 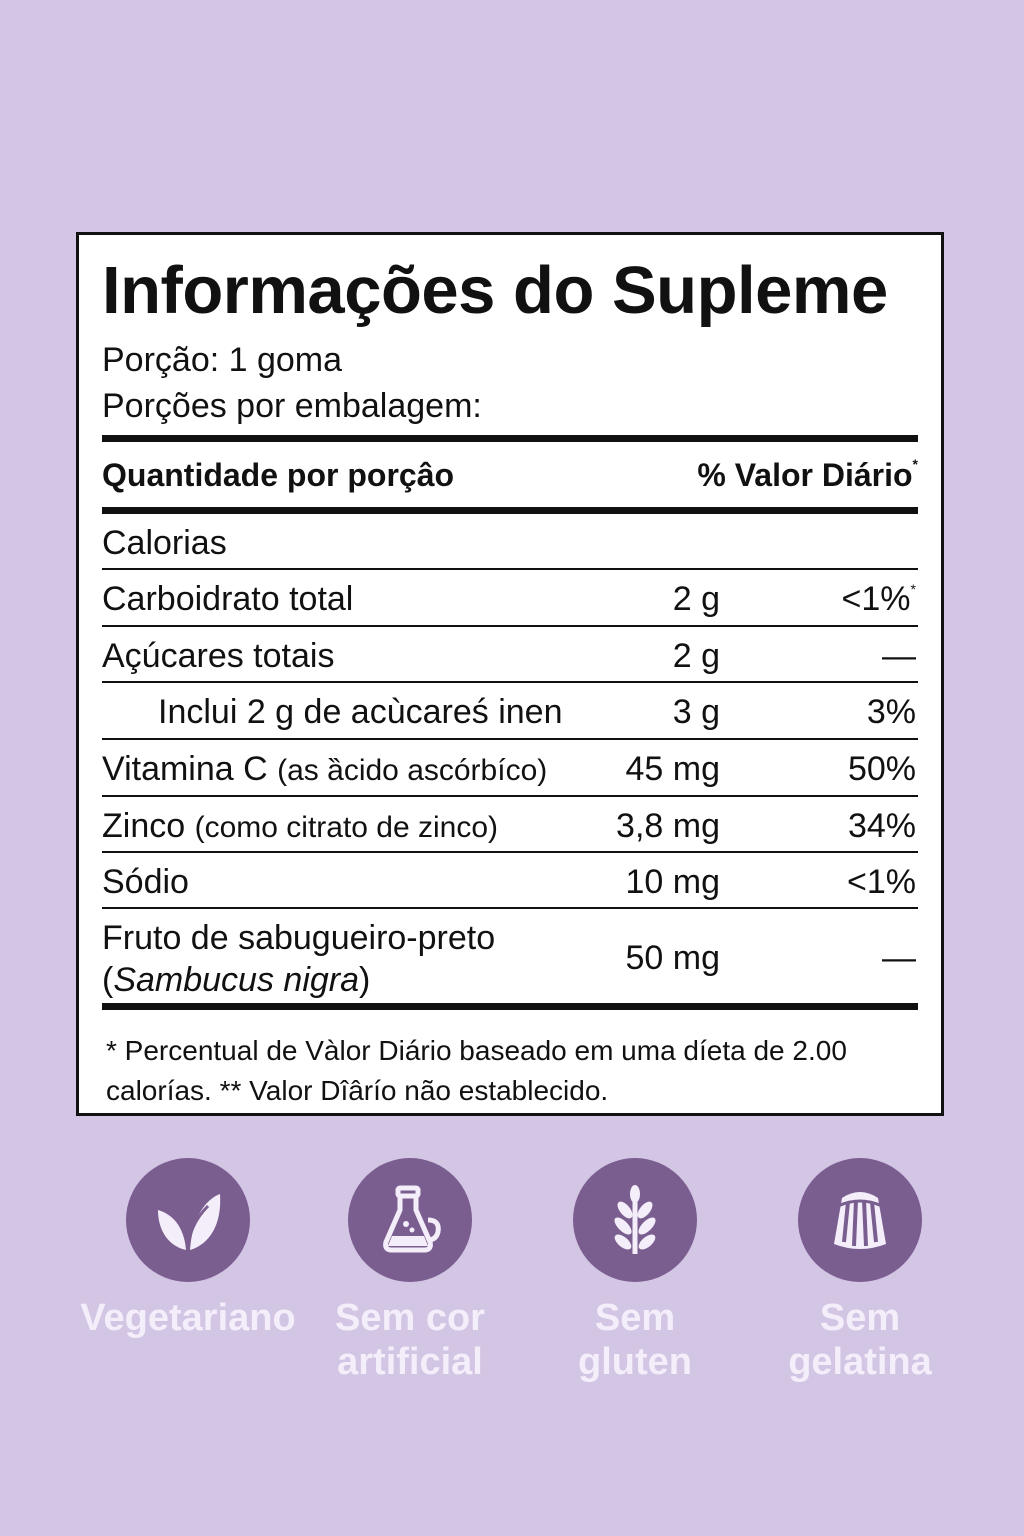 I want to click on amount-per-serving-header: Quantidade por porçâo, so click(x=278, y=475).